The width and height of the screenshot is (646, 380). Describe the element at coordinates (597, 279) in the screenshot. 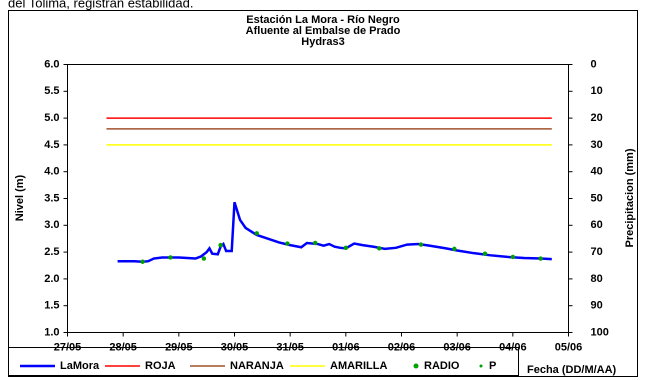

I see `y2-tick-label: 80` at that location.